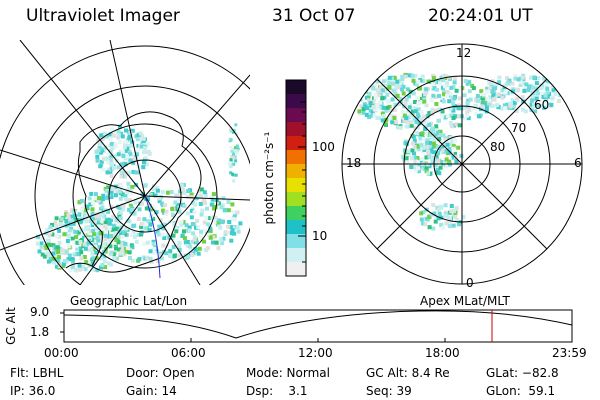 This screenshot has height=400, width=600. What do you see at coordinates (578, 163) in the screenshot?
I see `mlt-label-6: 6` at bounding box center [578, 163].